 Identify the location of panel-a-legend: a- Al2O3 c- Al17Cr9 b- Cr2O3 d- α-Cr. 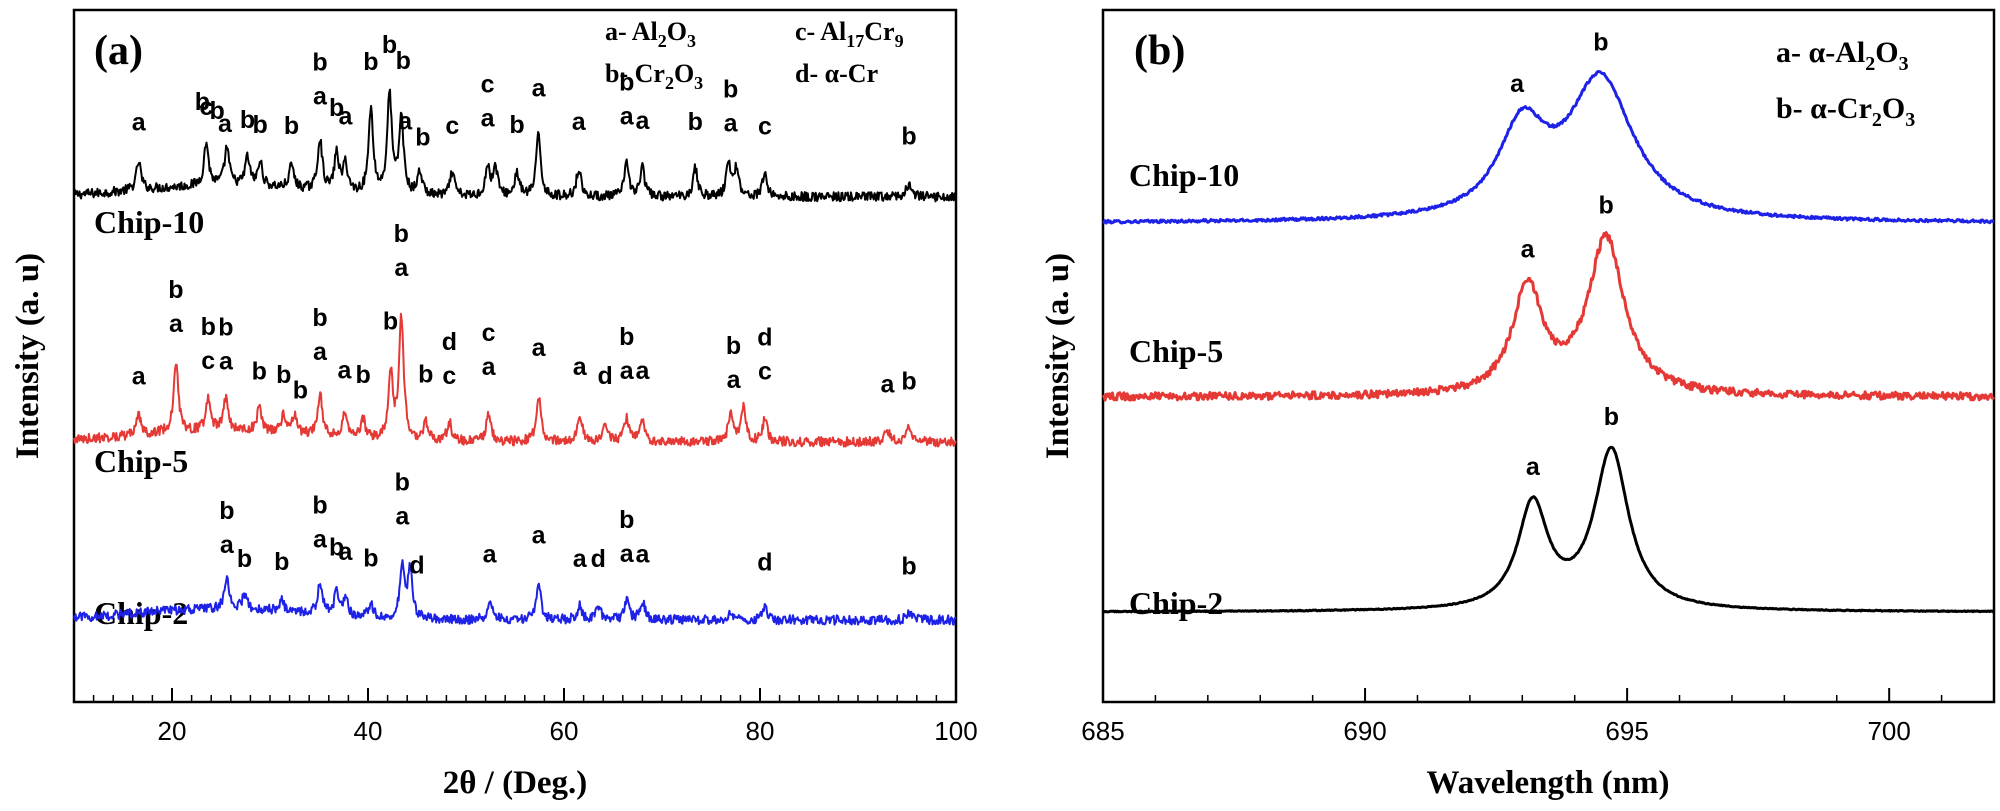
(754, 55).